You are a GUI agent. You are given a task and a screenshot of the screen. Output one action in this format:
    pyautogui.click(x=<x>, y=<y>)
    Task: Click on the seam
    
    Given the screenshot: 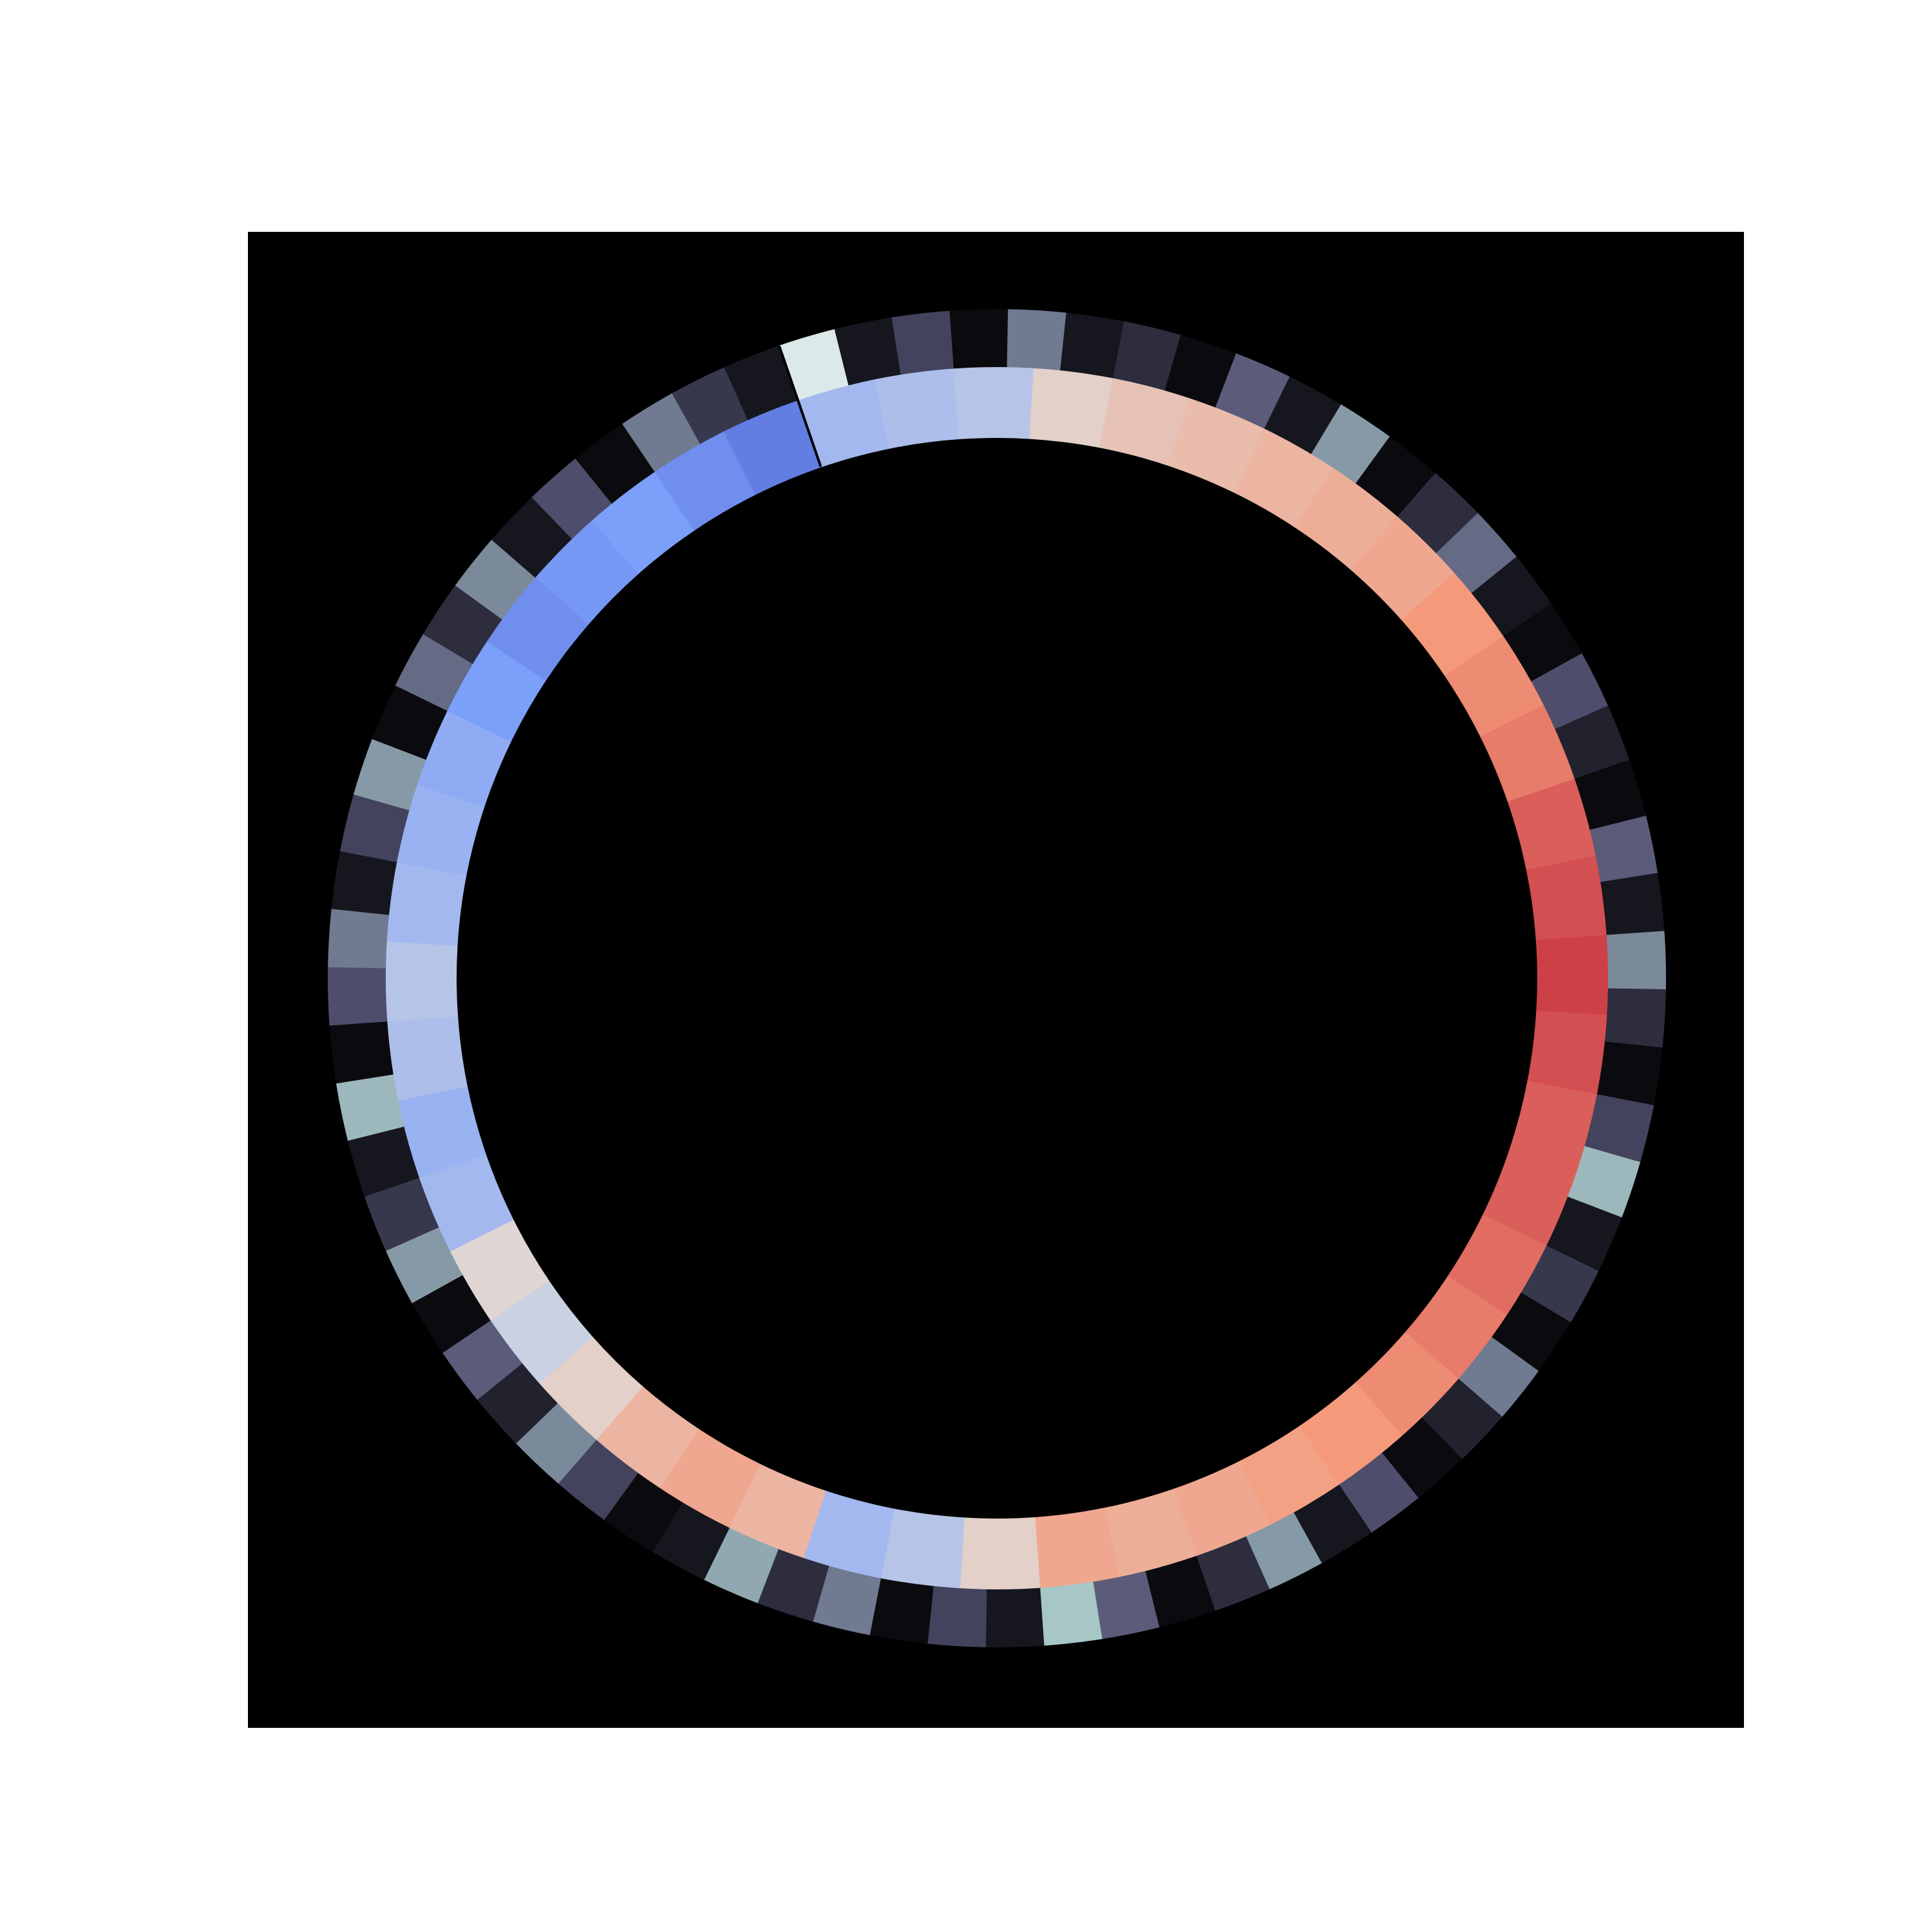 What is the action you would take?
    pyautogui.click(x=800, y=406)
    